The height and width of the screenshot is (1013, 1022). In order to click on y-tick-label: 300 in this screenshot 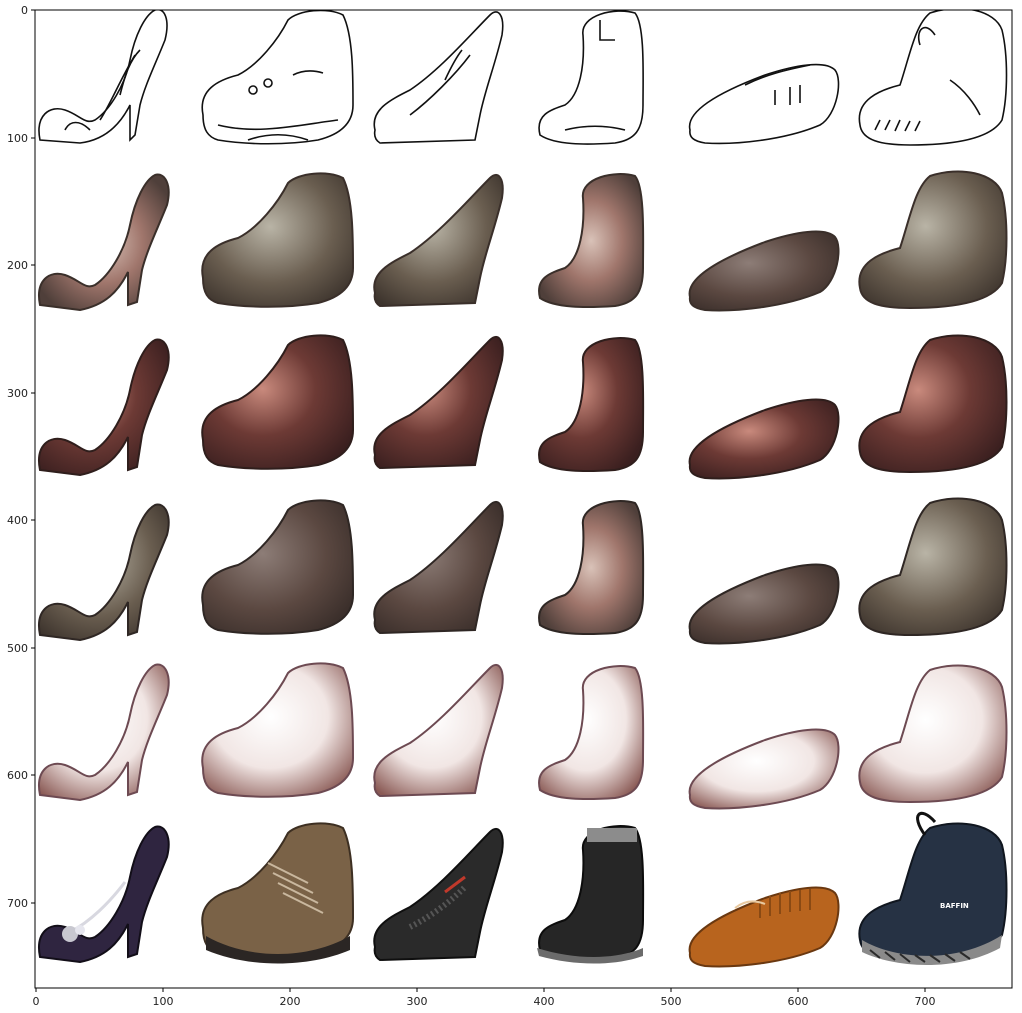, I will do `click(17, 393)`.